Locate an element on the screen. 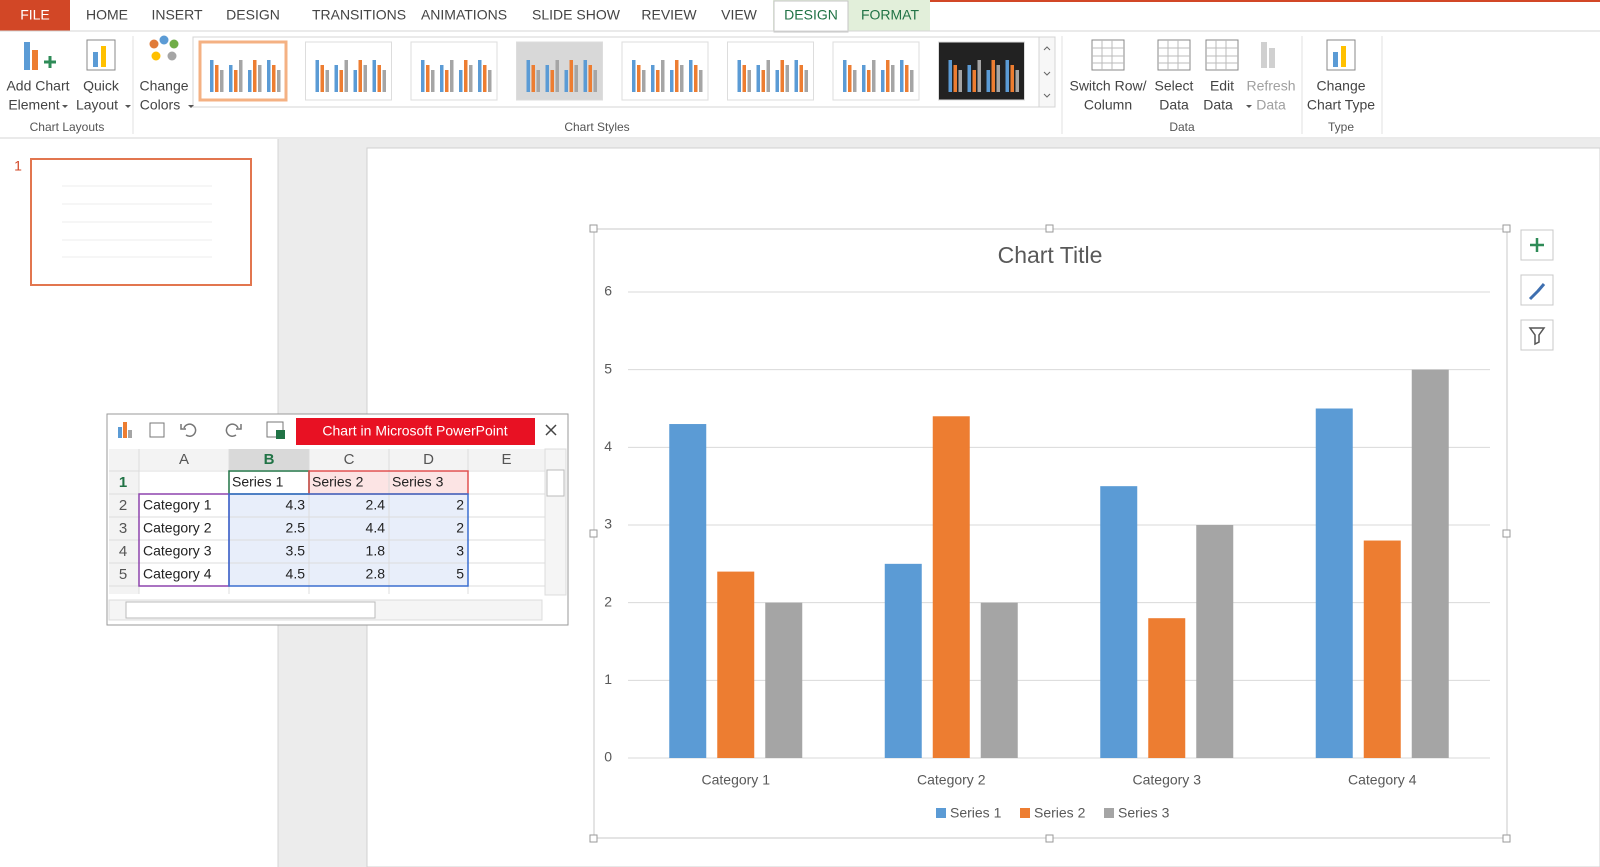 The height and width of the screenshot is (867, 1600). button-label: Layout is located at coordinates (97, 105).